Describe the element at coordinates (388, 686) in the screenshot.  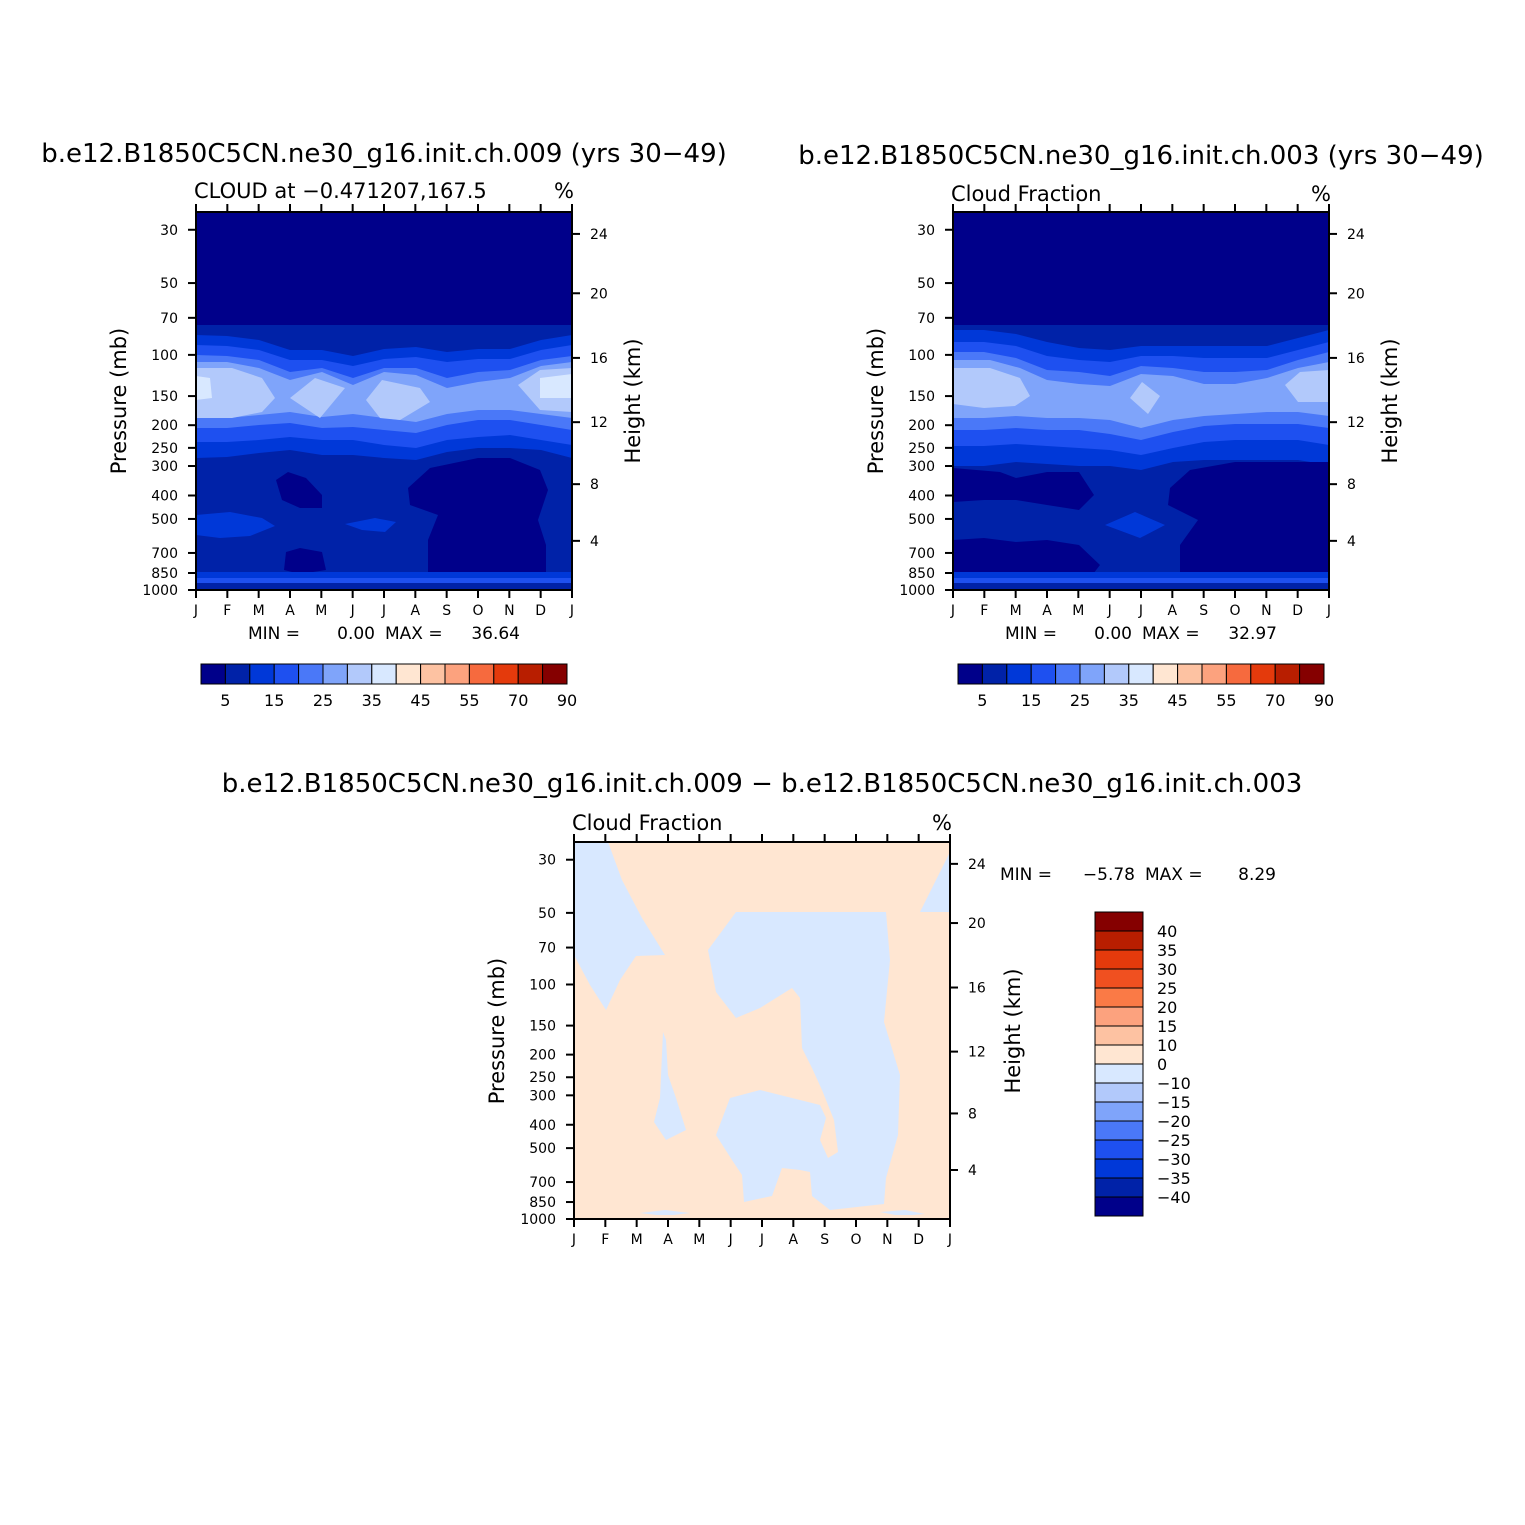
I see `panel-1-colorbar: 5 15 25 35 45 55 70 90` at that location.